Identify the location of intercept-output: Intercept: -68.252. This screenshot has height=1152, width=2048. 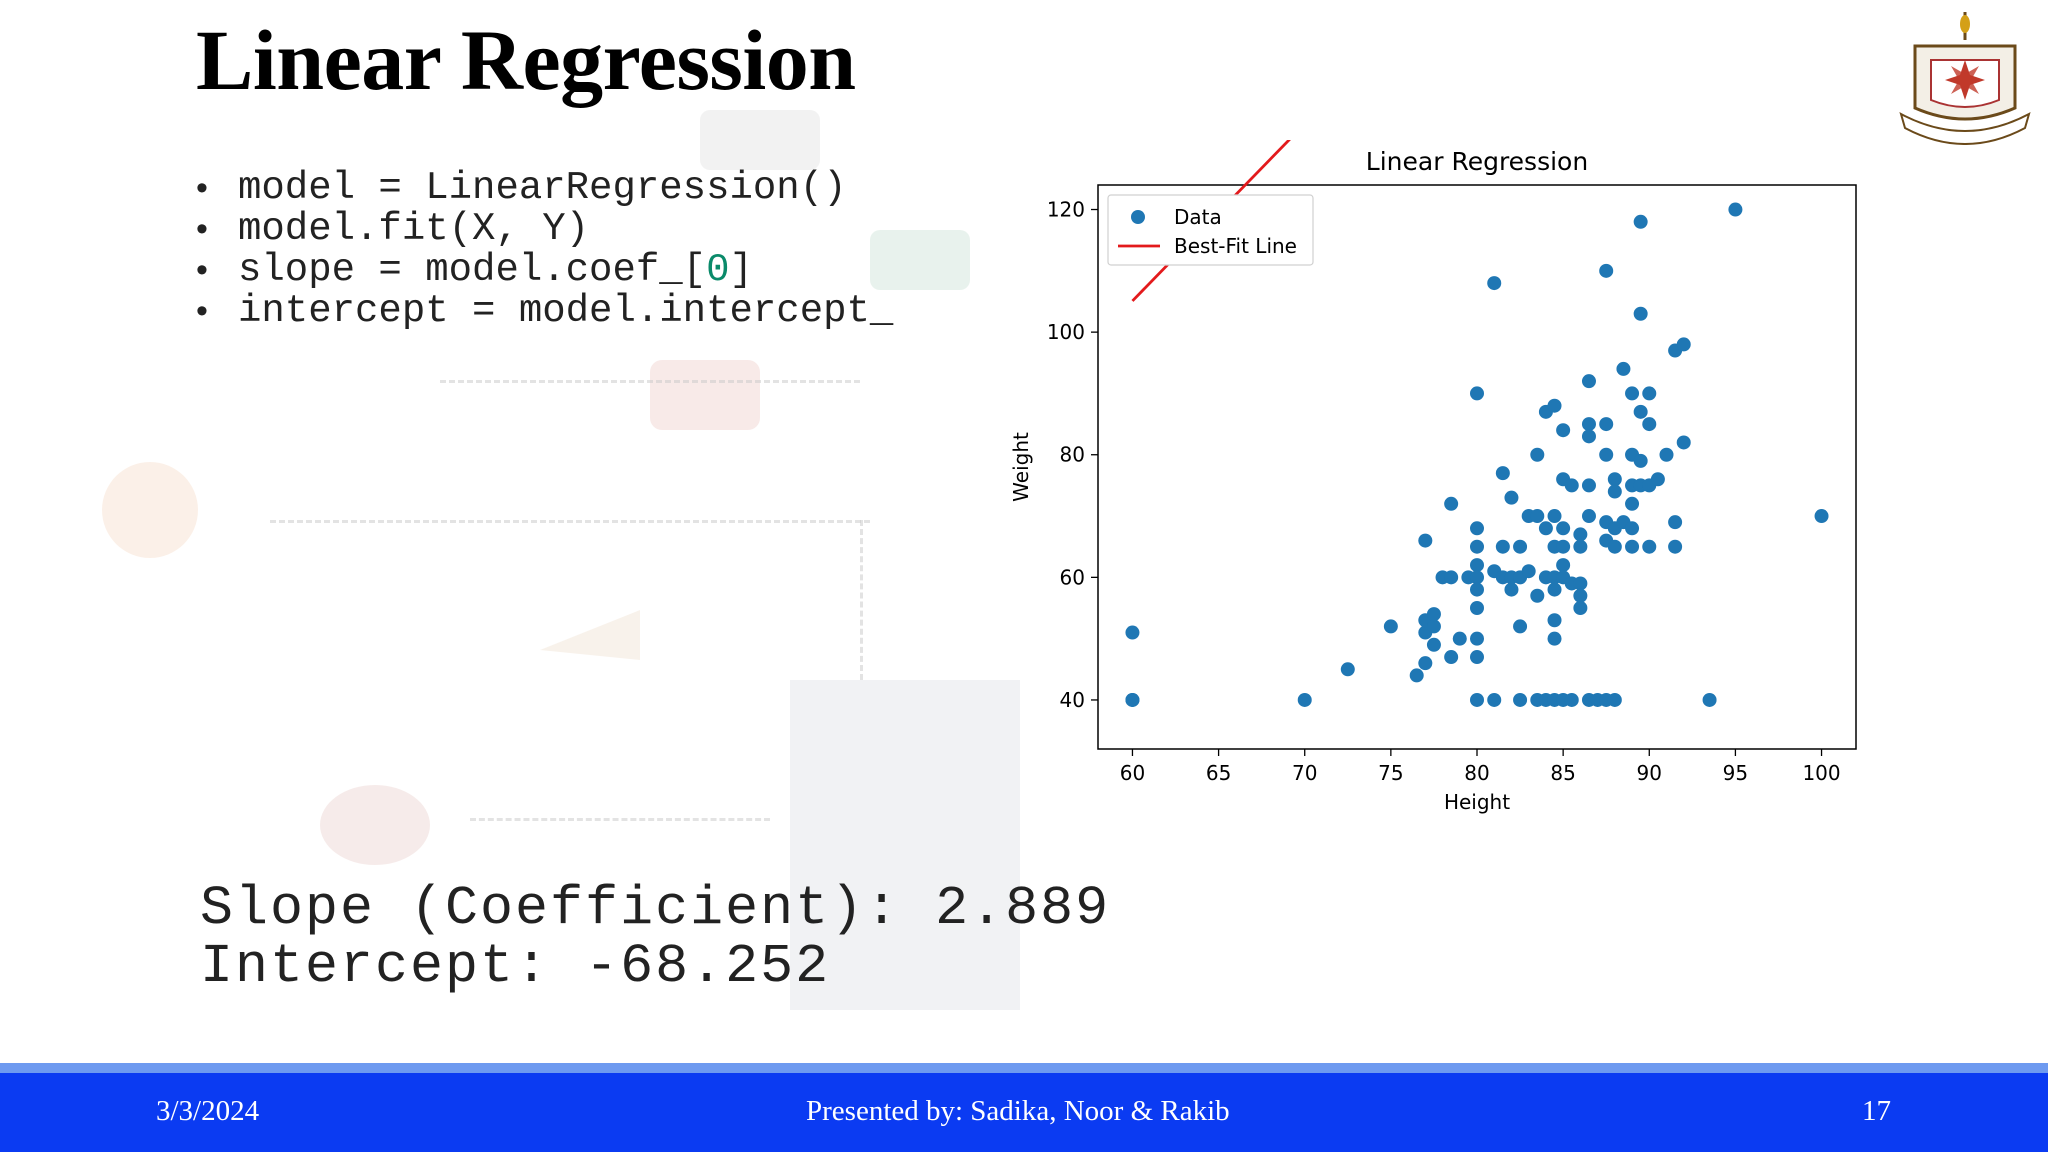
(515, 966).